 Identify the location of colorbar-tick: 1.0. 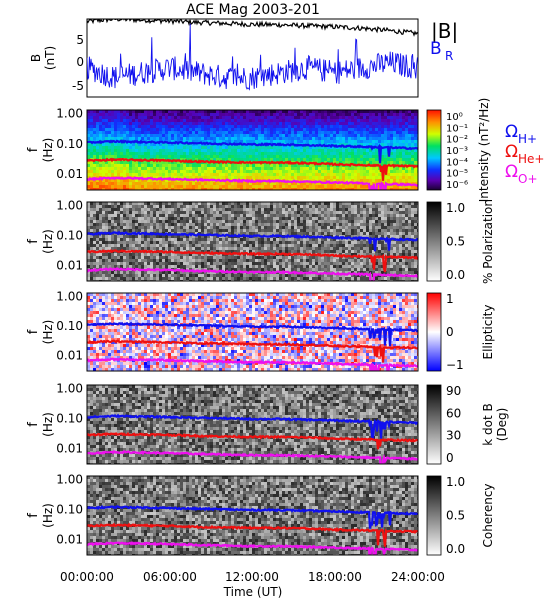
(455, 482).